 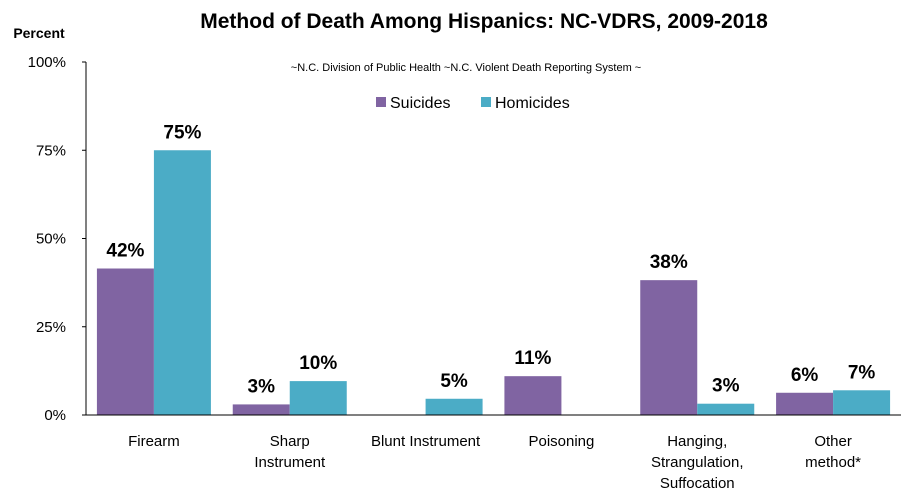 What do you see at coordinates (426, 441) in the screenshot?
I see `category-label: Blunt Instrument` at bounding box center [426, 441].